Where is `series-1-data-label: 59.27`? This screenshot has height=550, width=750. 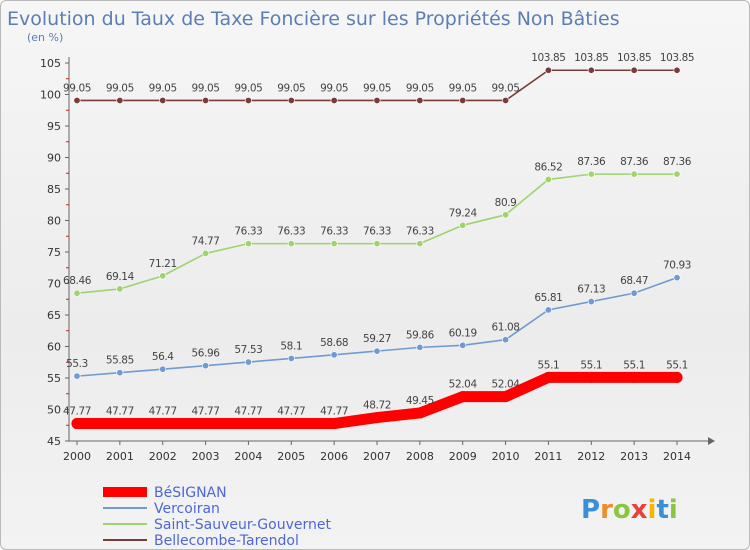 series-1-data-label: 59.27 is located at coordinates (377, 339).